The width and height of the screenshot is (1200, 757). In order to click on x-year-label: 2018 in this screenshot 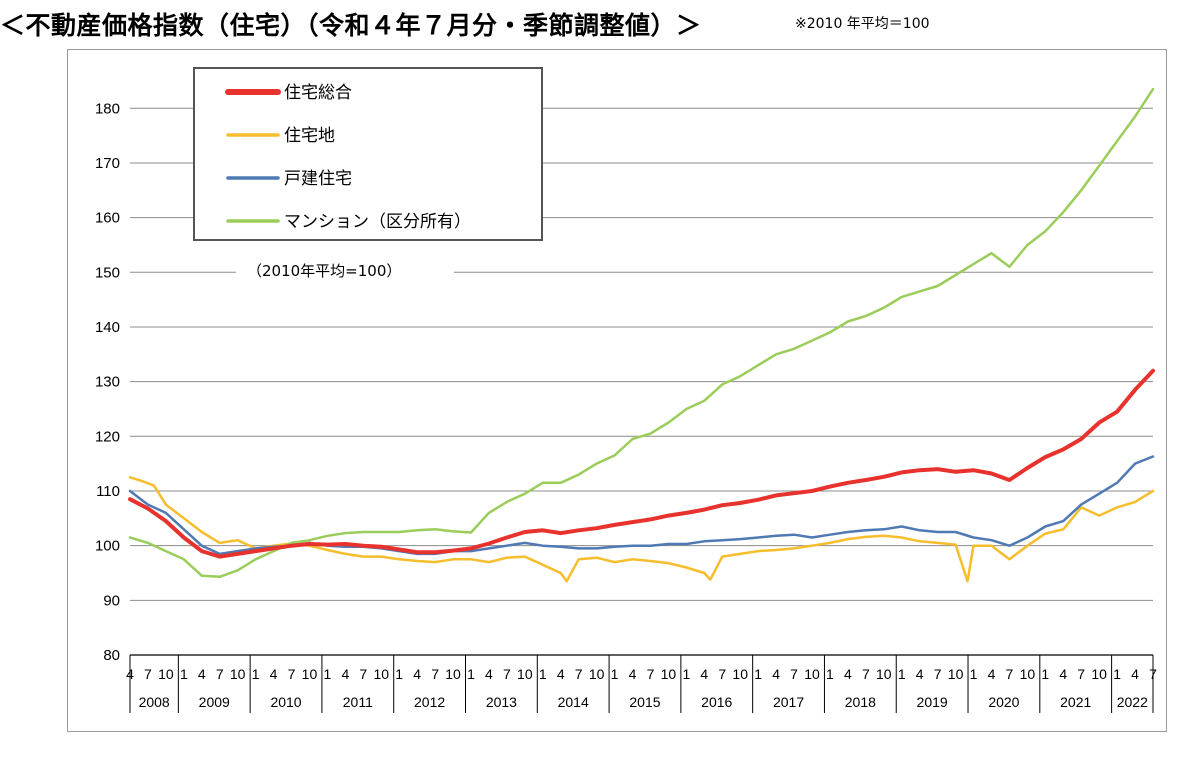, I will do `click(860, 702)`.